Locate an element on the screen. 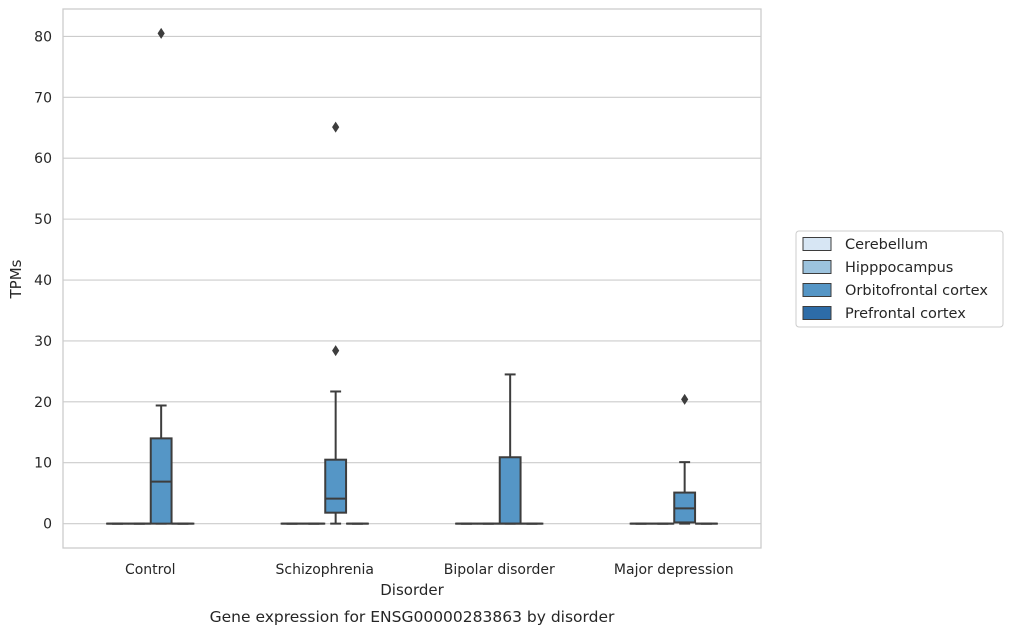 The width and height of the screenshot is (1013, 634). y-tick-label: 0 is located at coordinates (47, 525).